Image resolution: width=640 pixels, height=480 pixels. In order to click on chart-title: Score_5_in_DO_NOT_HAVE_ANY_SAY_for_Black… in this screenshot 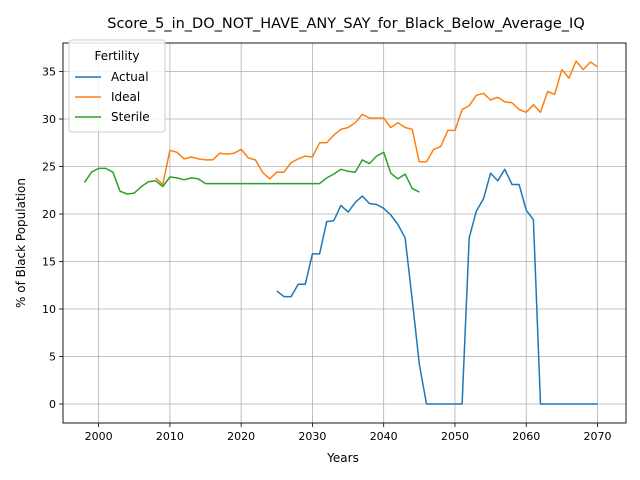, I will do `click(346, 24)`.